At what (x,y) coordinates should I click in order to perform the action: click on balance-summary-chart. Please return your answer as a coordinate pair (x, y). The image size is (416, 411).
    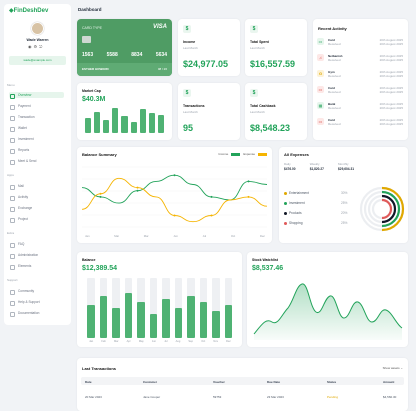
    Looking at the image, I should click on (174, 197).